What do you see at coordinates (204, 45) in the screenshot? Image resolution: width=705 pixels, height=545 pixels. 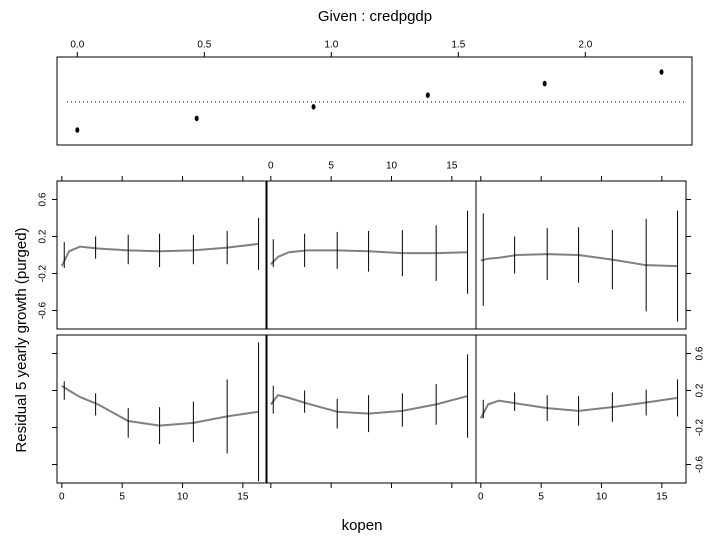 I see `x-tick-label: 0.5` at bounding box center [204, 45].